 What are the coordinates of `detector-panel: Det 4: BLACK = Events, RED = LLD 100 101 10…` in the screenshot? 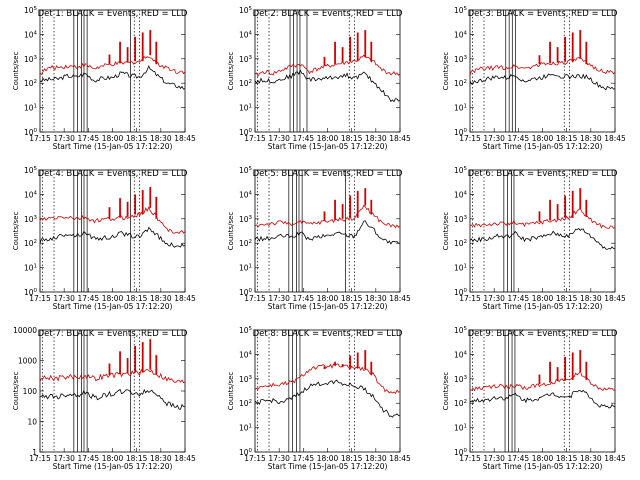 It's located at (104, 238).